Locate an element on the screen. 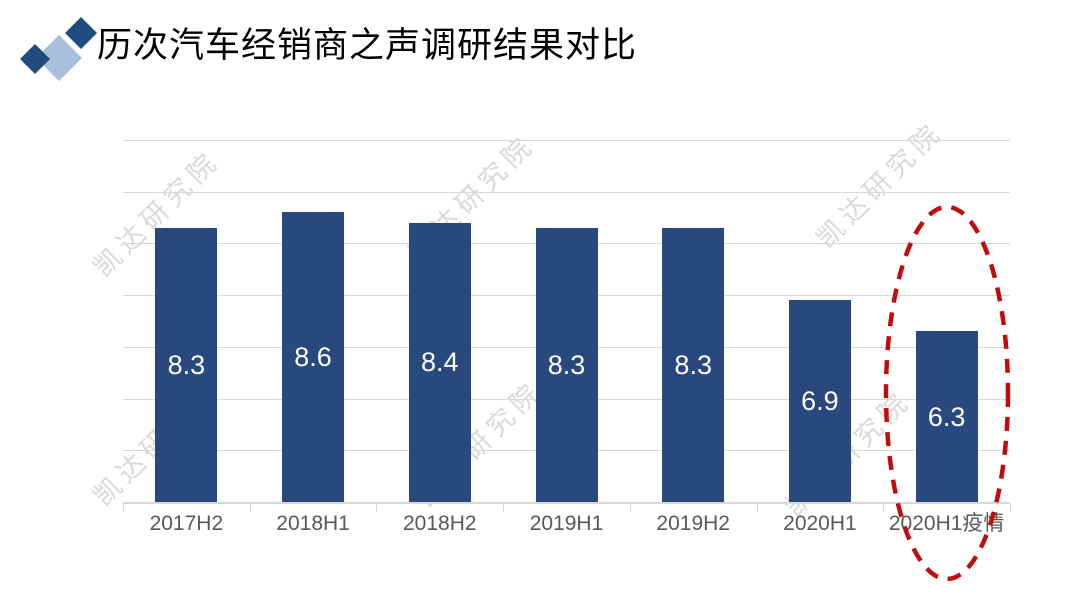 Image resolution: width=1080 pixels, height=608 pixels. bar-2017H2 is located at coordinates (186, 364).